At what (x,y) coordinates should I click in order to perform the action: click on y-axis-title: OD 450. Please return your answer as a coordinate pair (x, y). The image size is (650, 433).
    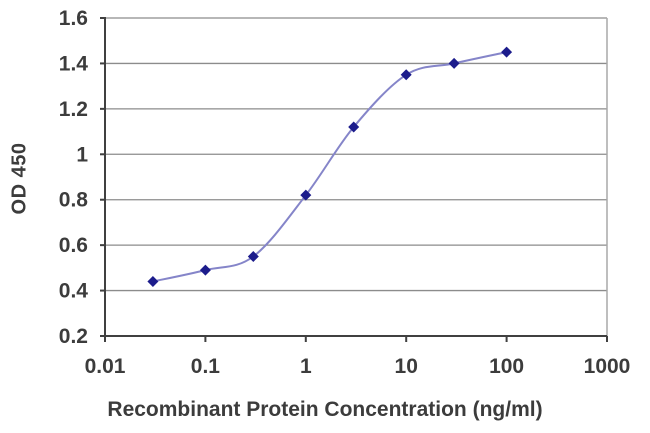
    Looking at the image, I should click on (19, 178).